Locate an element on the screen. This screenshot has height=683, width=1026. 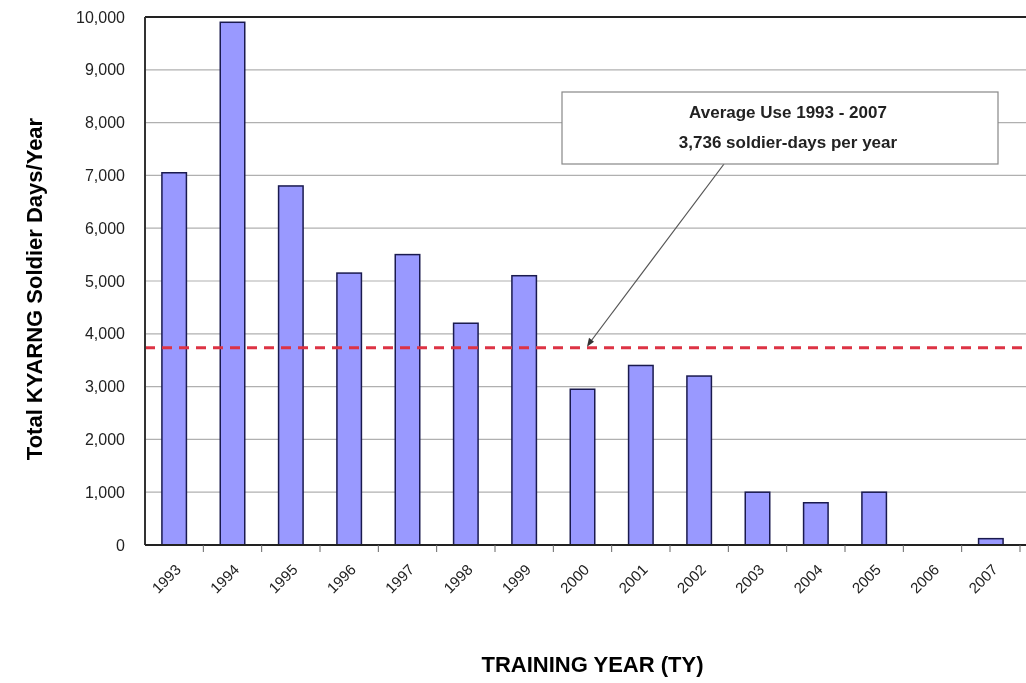
x-axis-title: TRAINING YEAR (TY) is located at coordinates (592, 664).